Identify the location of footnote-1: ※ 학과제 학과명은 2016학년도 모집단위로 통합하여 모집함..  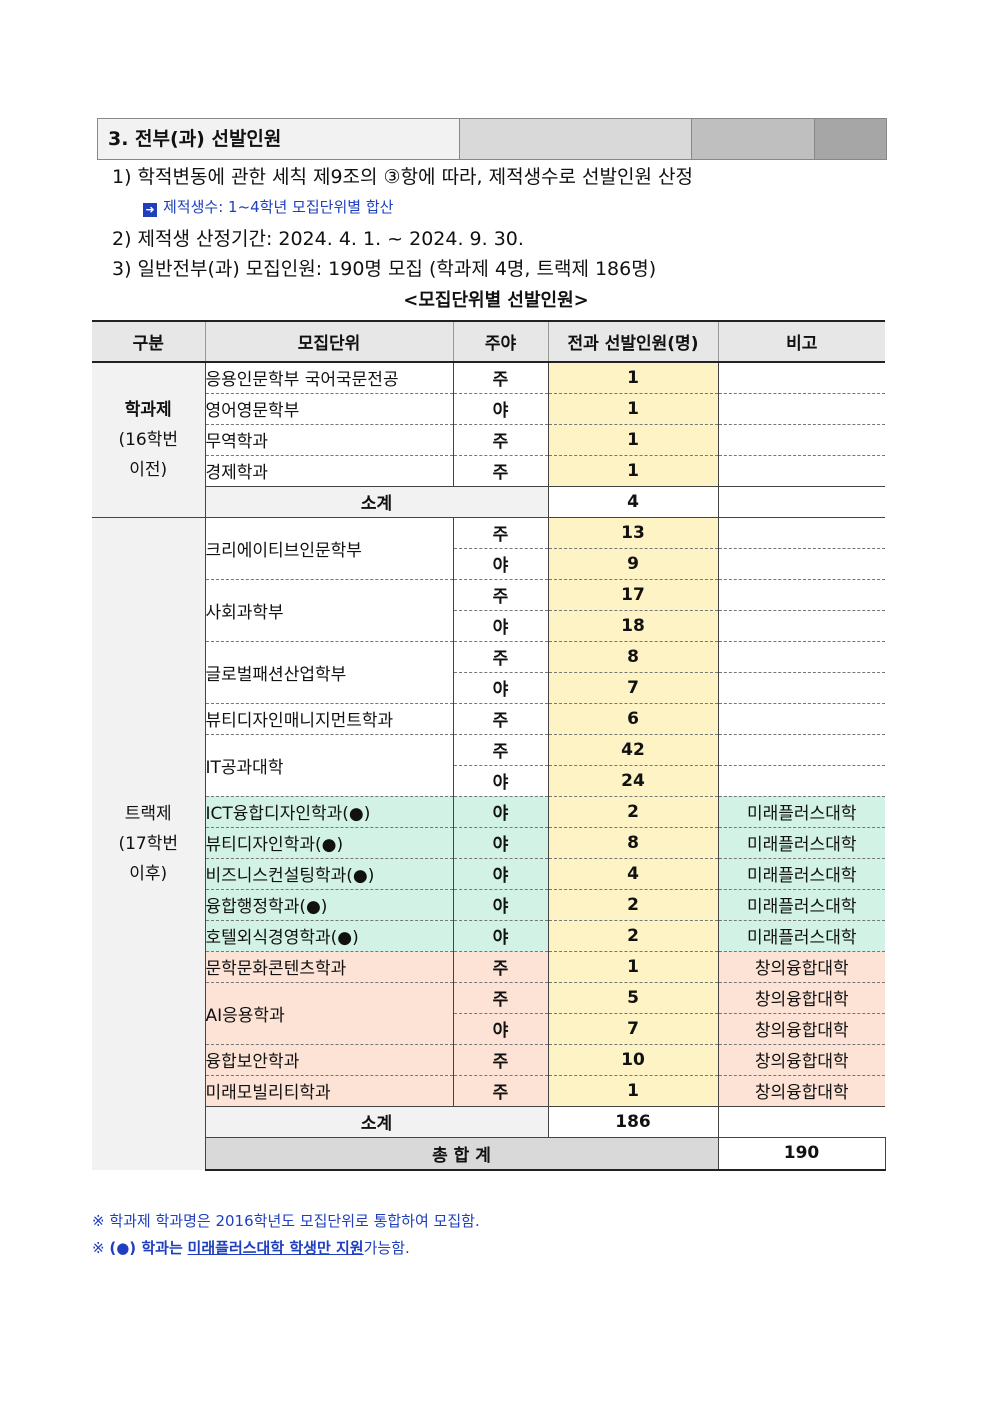
(286, 1221).